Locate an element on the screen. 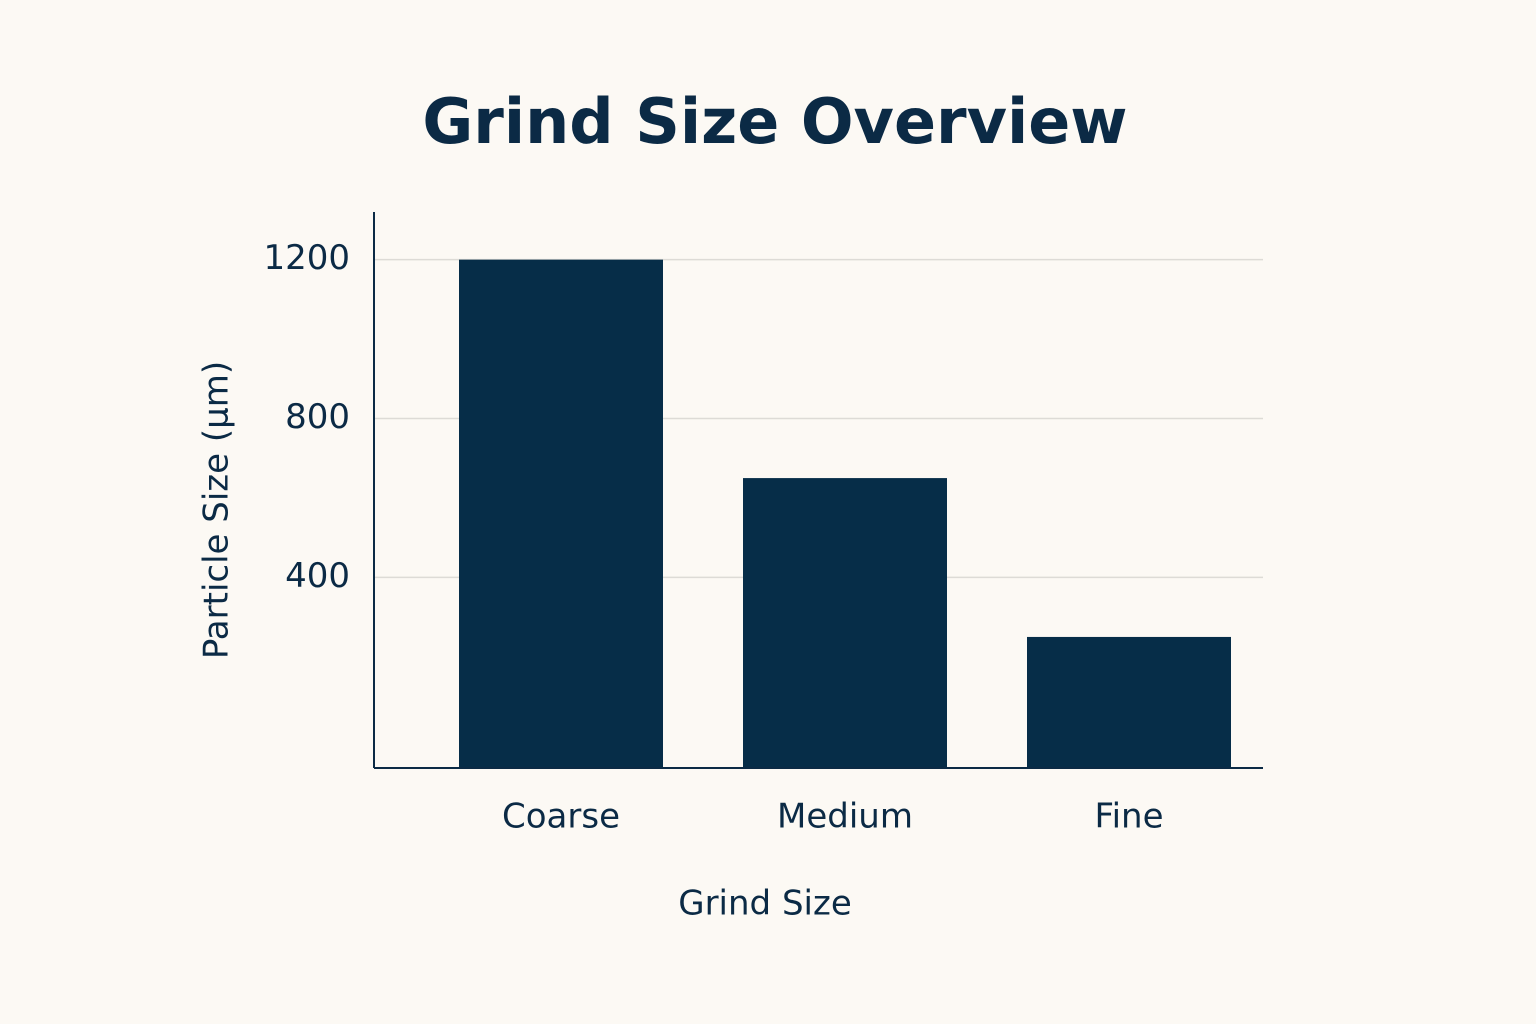 This screenshot has height=1024, width=1536. y-axis-label: Particle Size (µm) is located at coordinates (217, 510).